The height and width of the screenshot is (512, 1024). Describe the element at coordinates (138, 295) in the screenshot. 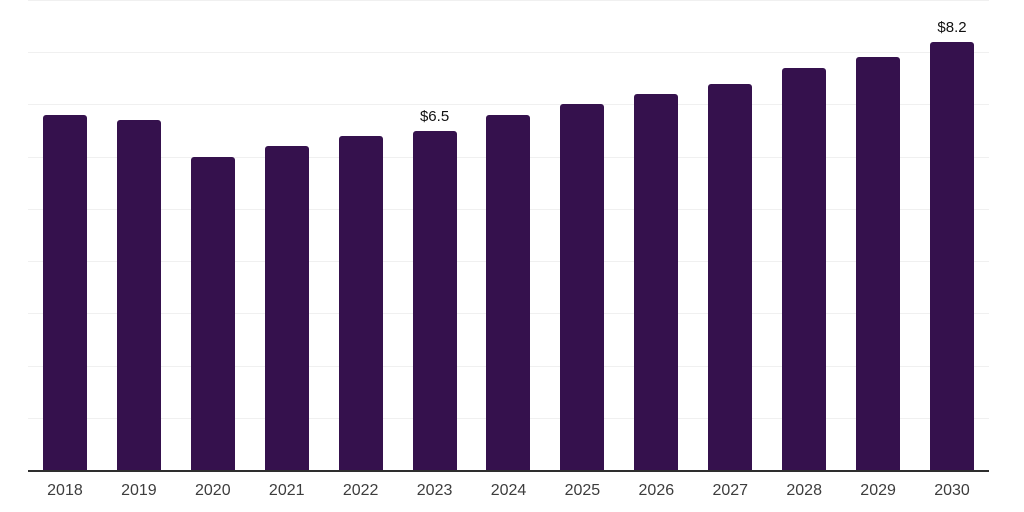

I see `bar-2019` at that location.